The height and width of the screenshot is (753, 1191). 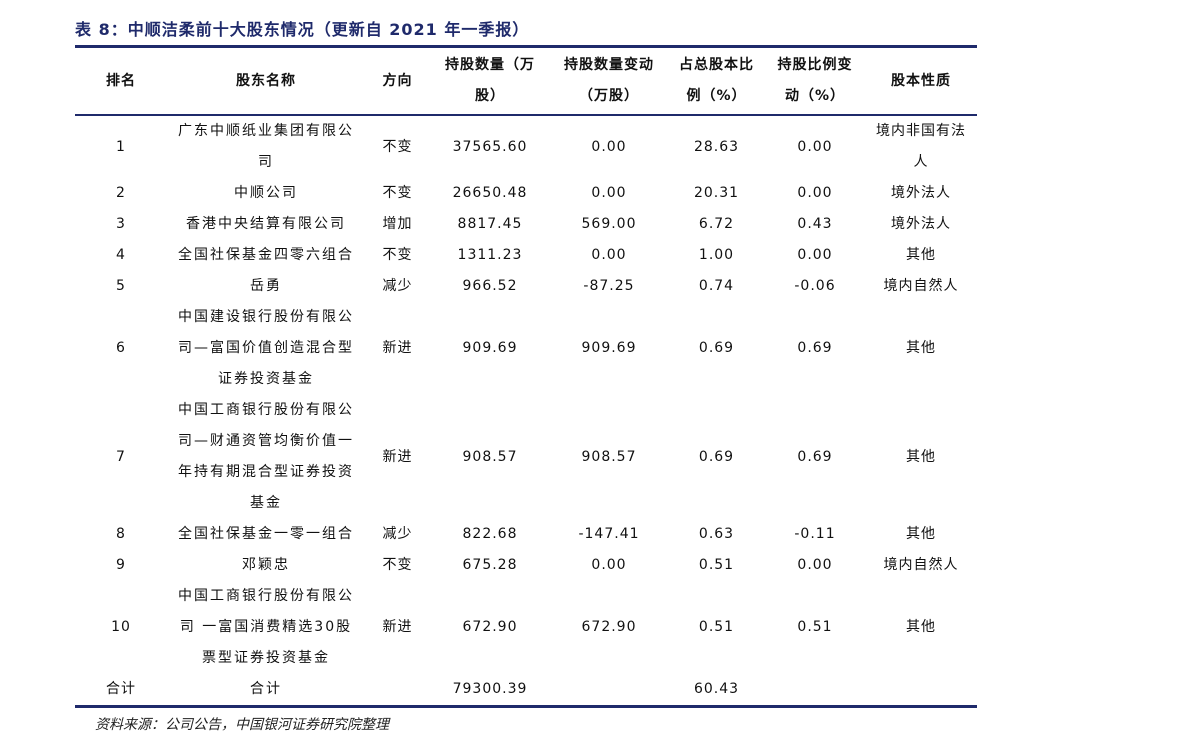 What do you see at coordinates (716, 81) in the screenshot?
I see `header-cell: 占总股本比例（%）` at bounding box center [716, 81].